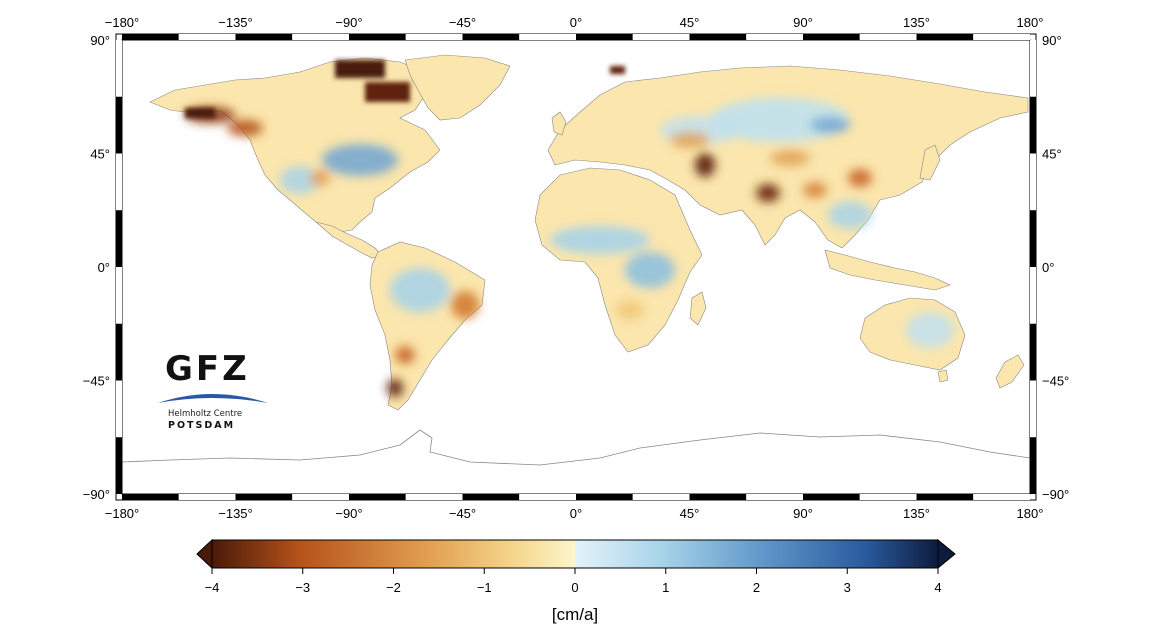  What do you see at coordinates (348, 513) in the screenshot?
I see `lon-tick-label: −90°` at bounding box center [348, 513].